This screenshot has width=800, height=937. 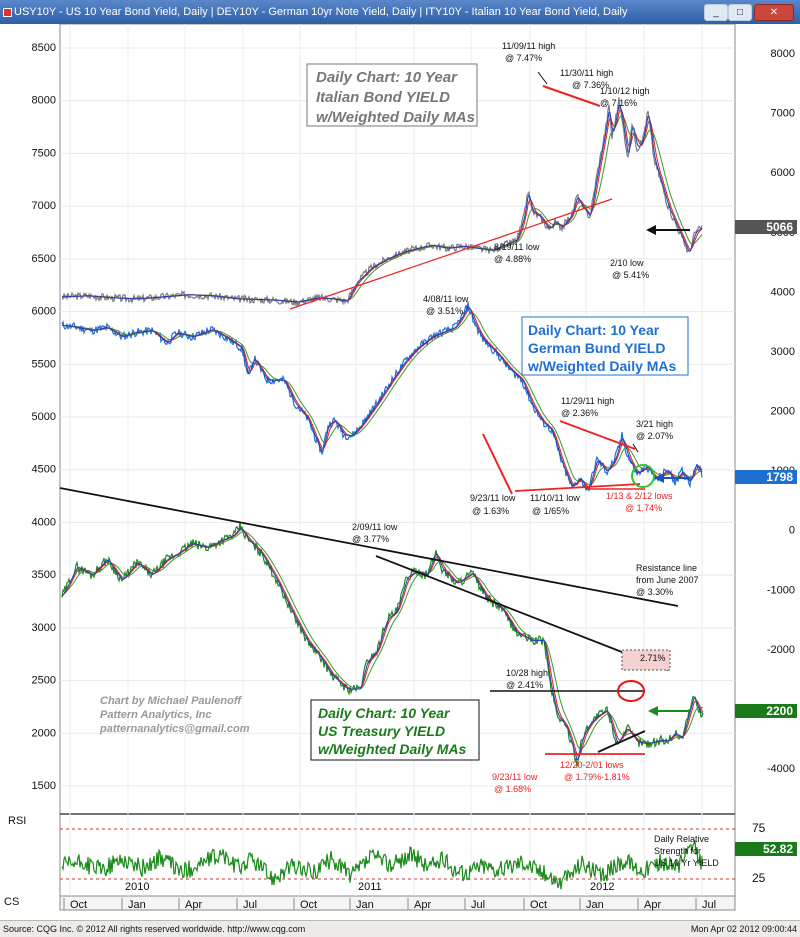 I want to click on annotation-label: 1/10/12 high, so click(x=625, y=91).